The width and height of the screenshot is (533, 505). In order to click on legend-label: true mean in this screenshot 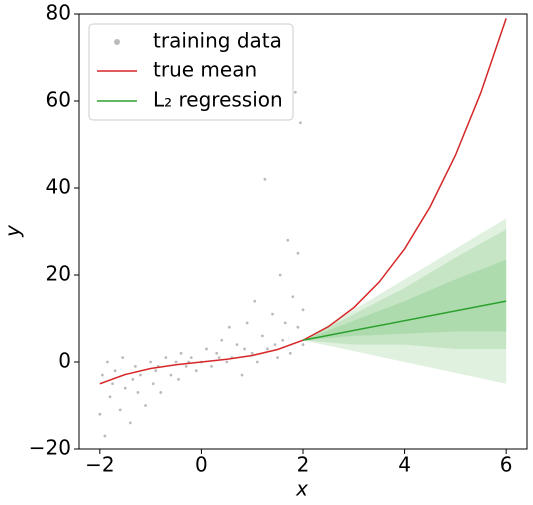, I will do `click(205, 70)`.